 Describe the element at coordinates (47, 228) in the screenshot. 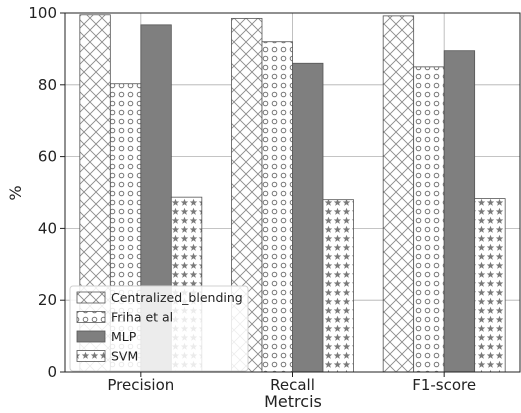

I see `y-tick-label: 40` at that location.